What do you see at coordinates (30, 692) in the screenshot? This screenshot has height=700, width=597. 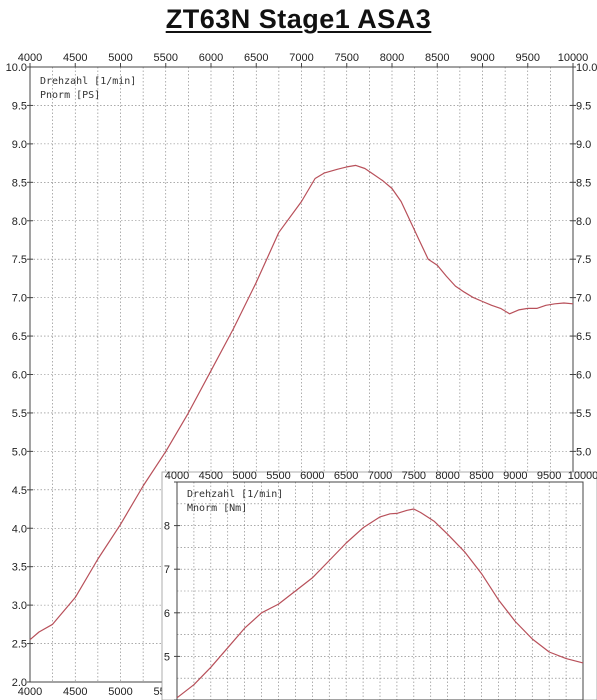 I see `x-tick-label-bottom: 4000` at bounding box center [30, 692].